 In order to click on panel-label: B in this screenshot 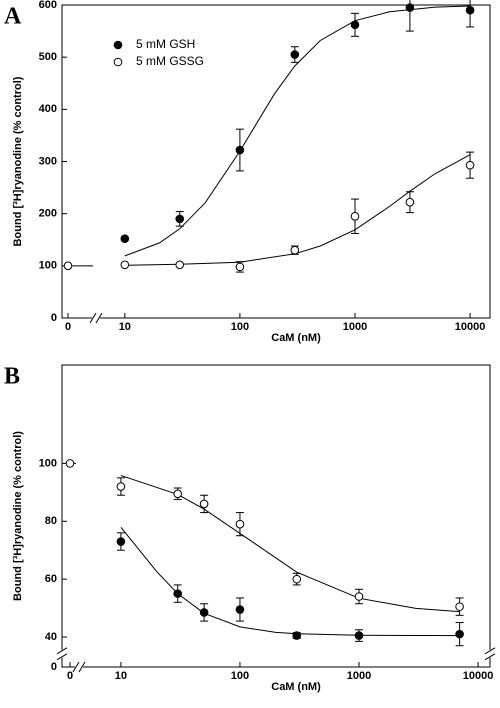, I will do `click(12, 377)`.